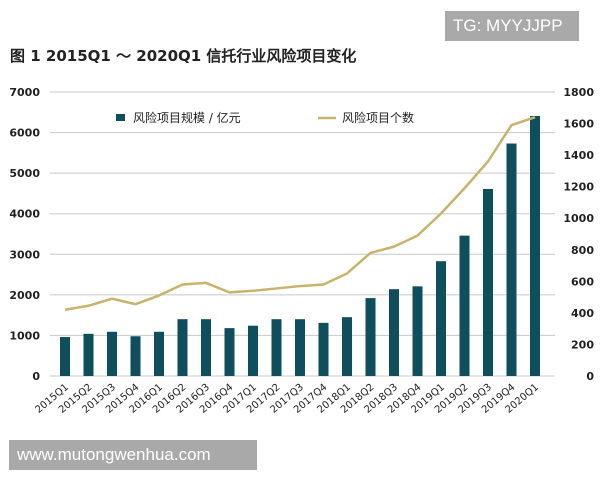 The image size is (600, 480). Describe the element at coordinates (253, 350) in the screenshot. I see `bar-2017Q1` at that location.